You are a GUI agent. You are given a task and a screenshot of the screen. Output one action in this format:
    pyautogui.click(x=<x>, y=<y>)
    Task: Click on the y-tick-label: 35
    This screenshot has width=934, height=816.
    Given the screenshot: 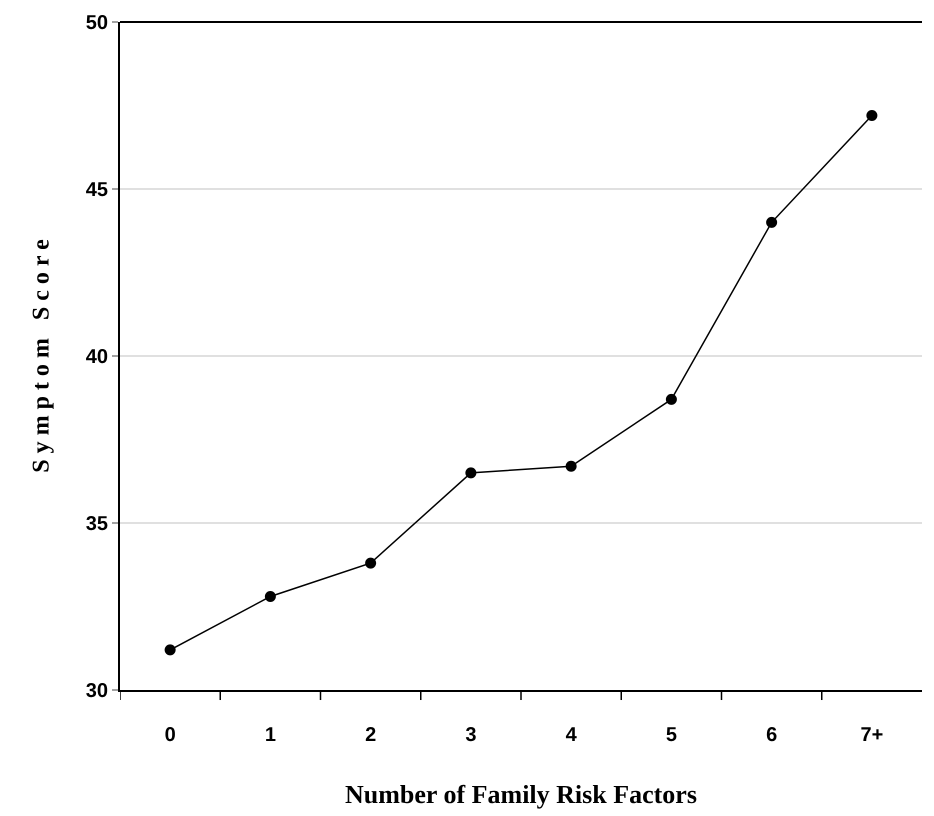 What is the action you would take?
    pyautogui.click(x=97, y=524)
    